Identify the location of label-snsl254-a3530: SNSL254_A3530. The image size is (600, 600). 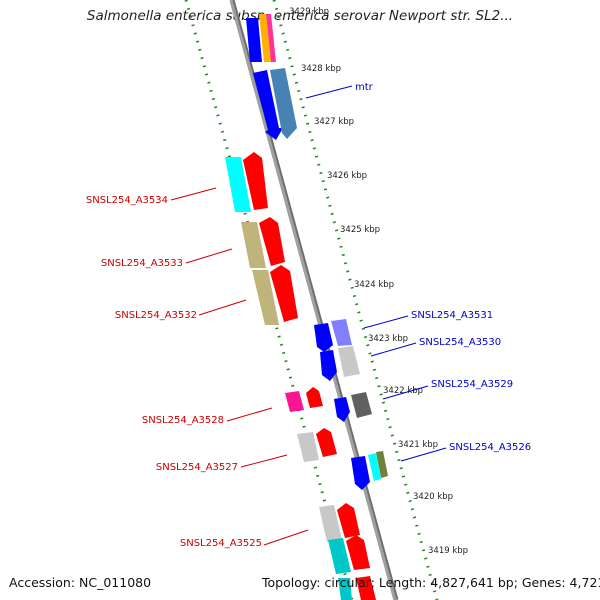
(460, 342).